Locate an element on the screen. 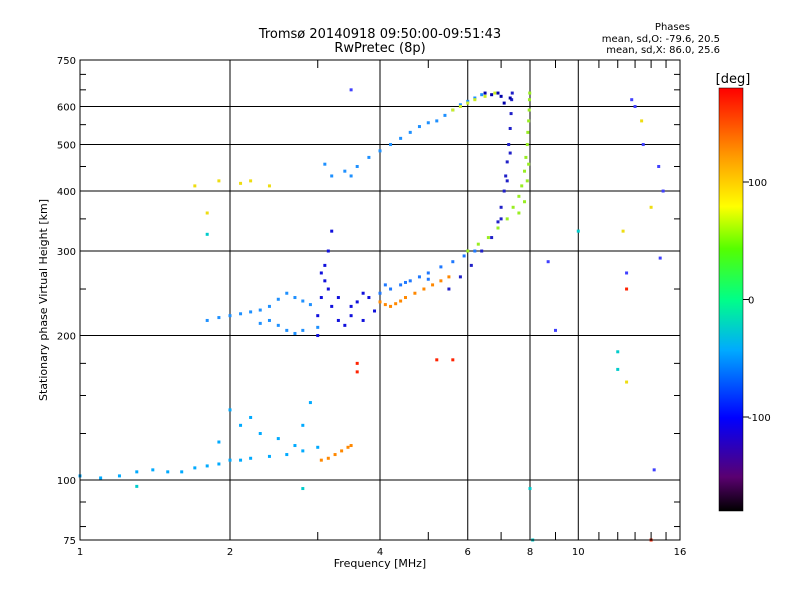  chart-title: Tromsø 20140918 09:50:00-09:51:43 is located at coordinates (380, 34).